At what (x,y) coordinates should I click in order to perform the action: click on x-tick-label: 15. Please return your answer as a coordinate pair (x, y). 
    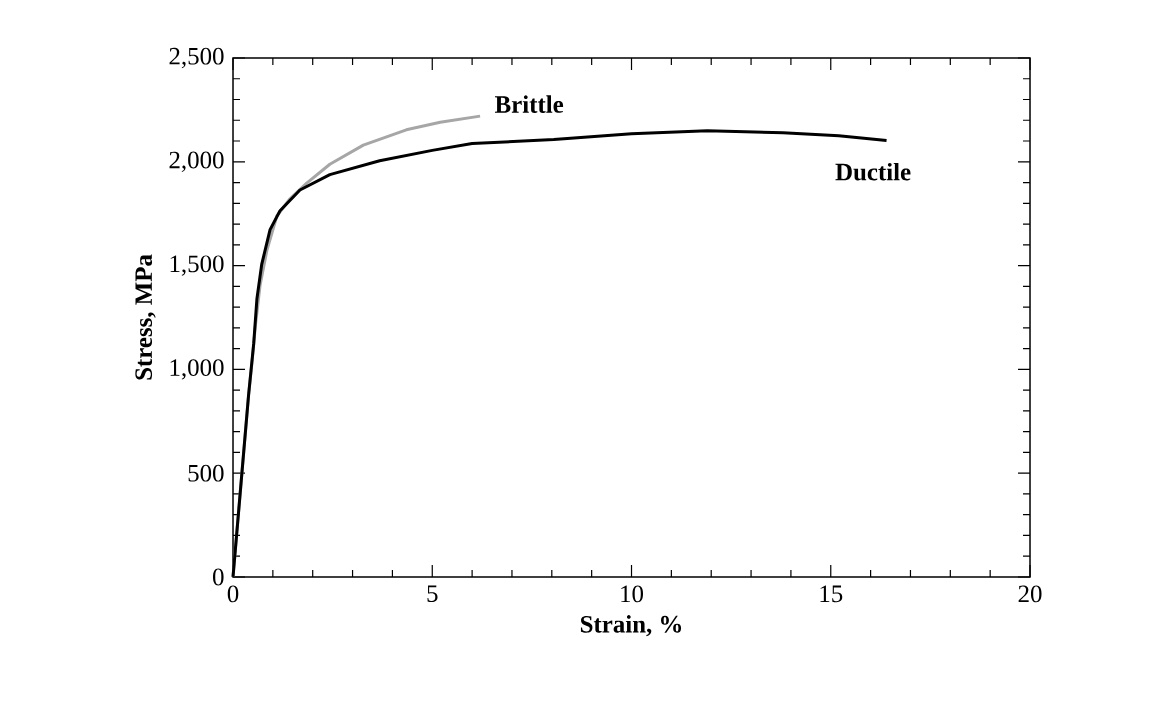
    Looking at the image, I should click on (831, 594).